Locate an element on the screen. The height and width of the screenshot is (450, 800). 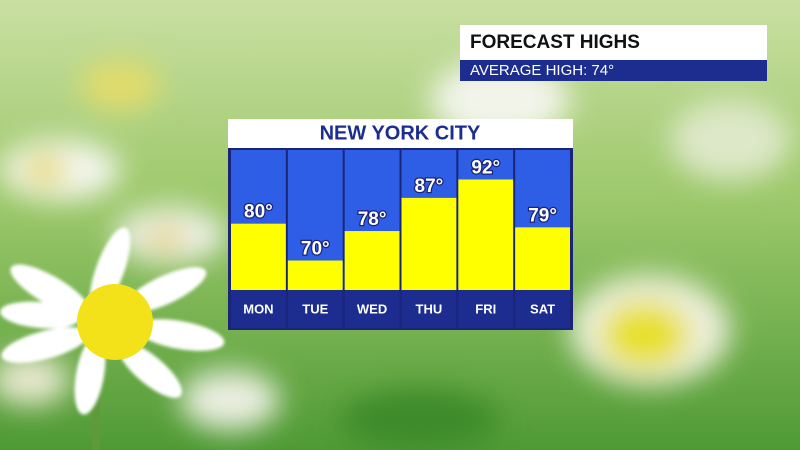
x-tick-label: TUE is located at coordinates (315, 308).